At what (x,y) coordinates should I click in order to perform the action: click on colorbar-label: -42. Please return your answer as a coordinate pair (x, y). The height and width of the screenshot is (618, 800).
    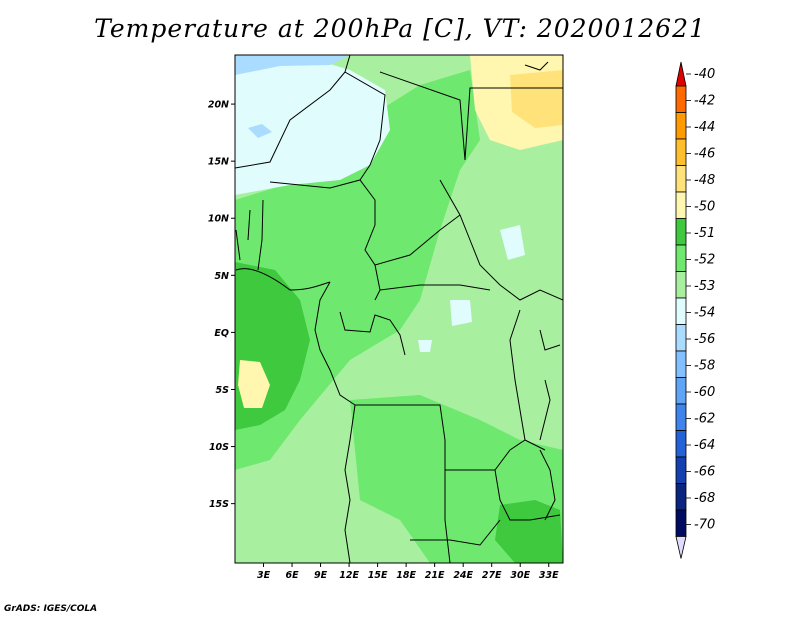
    Looking at the image, I should click on (704, 101).